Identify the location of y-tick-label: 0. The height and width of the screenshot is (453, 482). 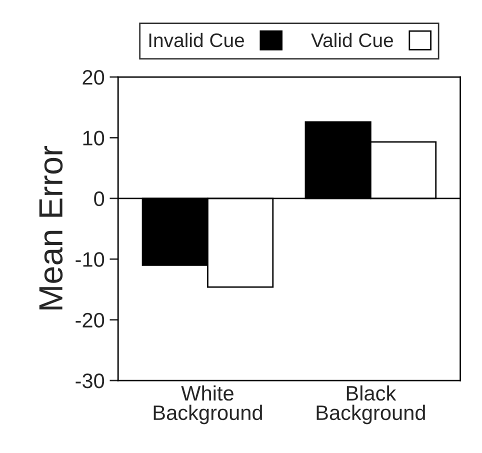
(99, 198).